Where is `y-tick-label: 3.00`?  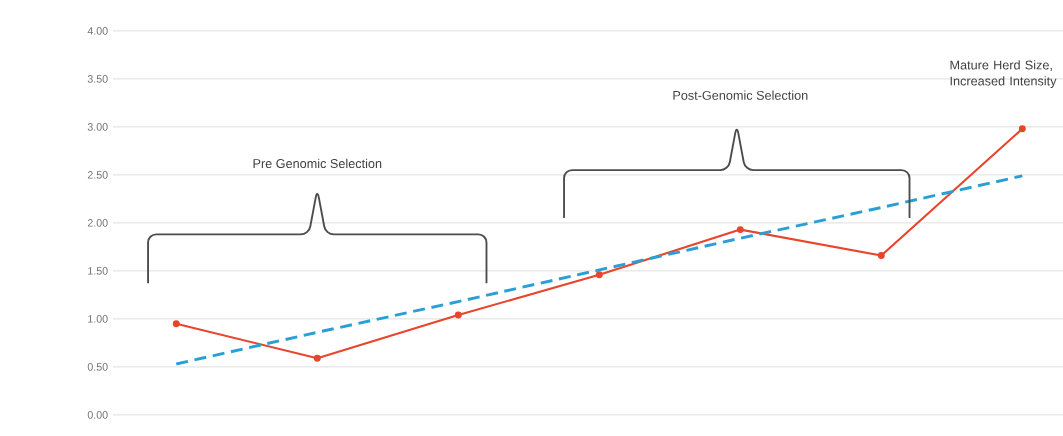
y-tick-label: 3.00 is located at coordinates (97, 127).